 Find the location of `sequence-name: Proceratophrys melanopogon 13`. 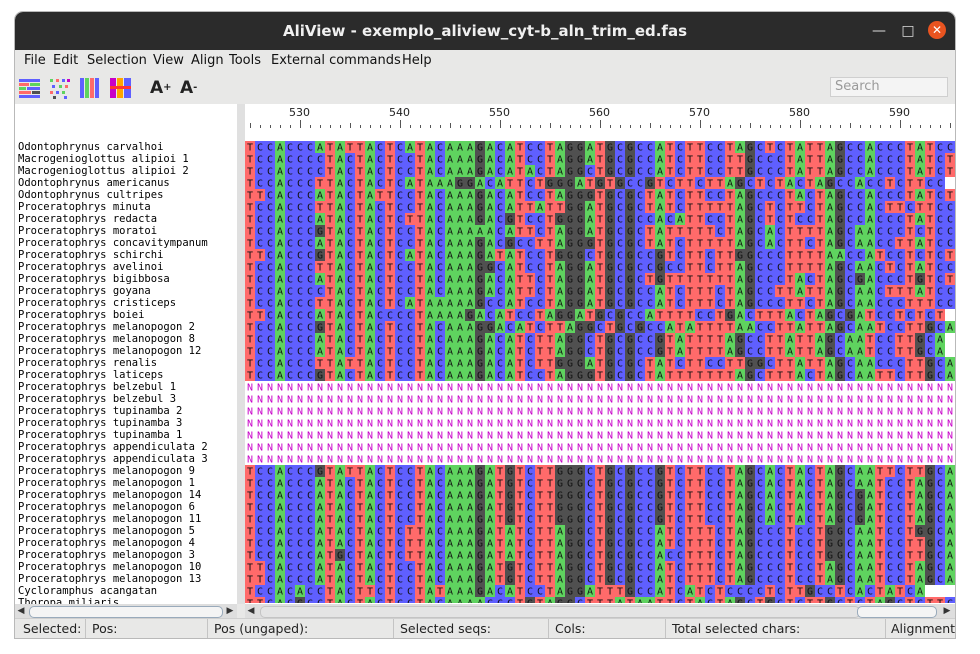

sequence-name: Proceratophrys melanopogon 13 is located at coordinates (109, 579).